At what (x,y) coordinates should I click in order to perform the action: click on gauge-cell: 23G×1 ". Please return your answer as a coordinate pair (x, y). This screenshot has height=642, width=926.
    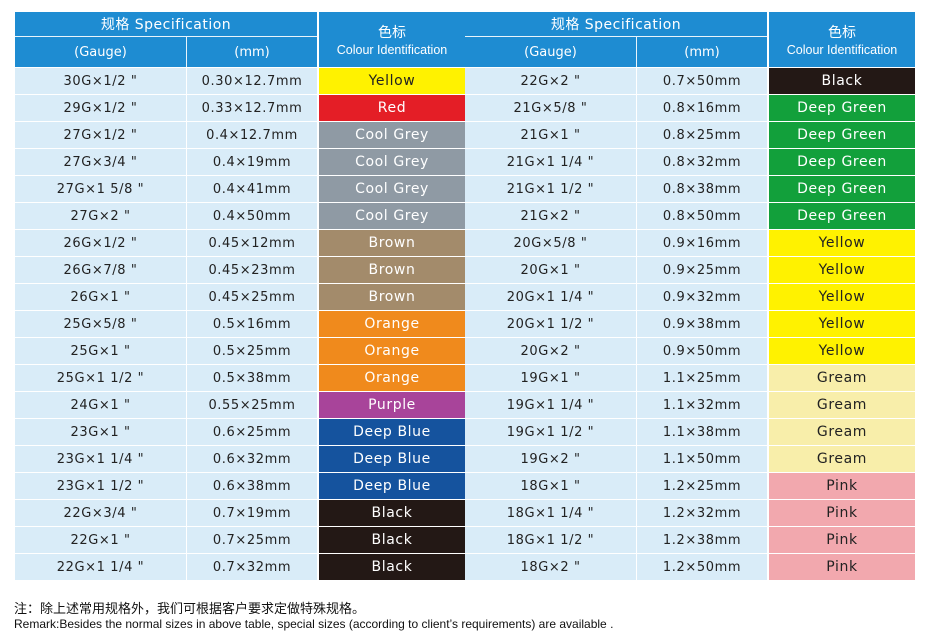
    Looking at the image, I should click on (101, 431).